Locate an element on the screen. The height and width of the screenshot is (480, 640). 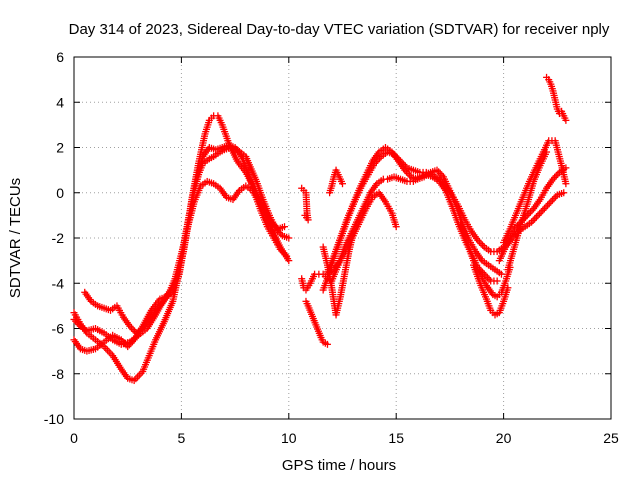
x-tick-label: 15 is located at coordinates (396, 438).